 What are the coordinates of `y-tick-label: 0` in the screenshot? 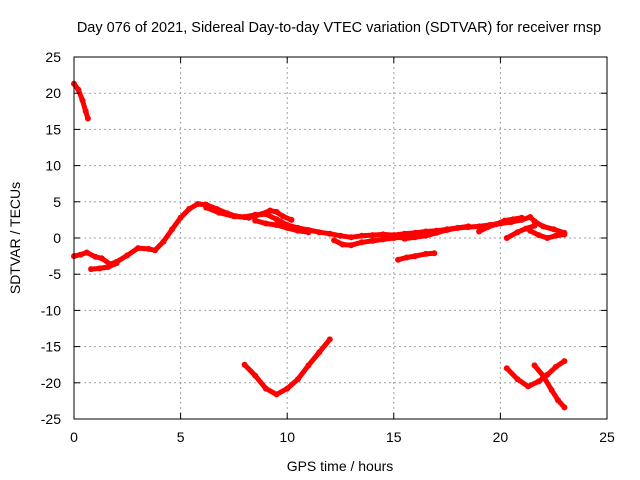 It's located at (57, 238).